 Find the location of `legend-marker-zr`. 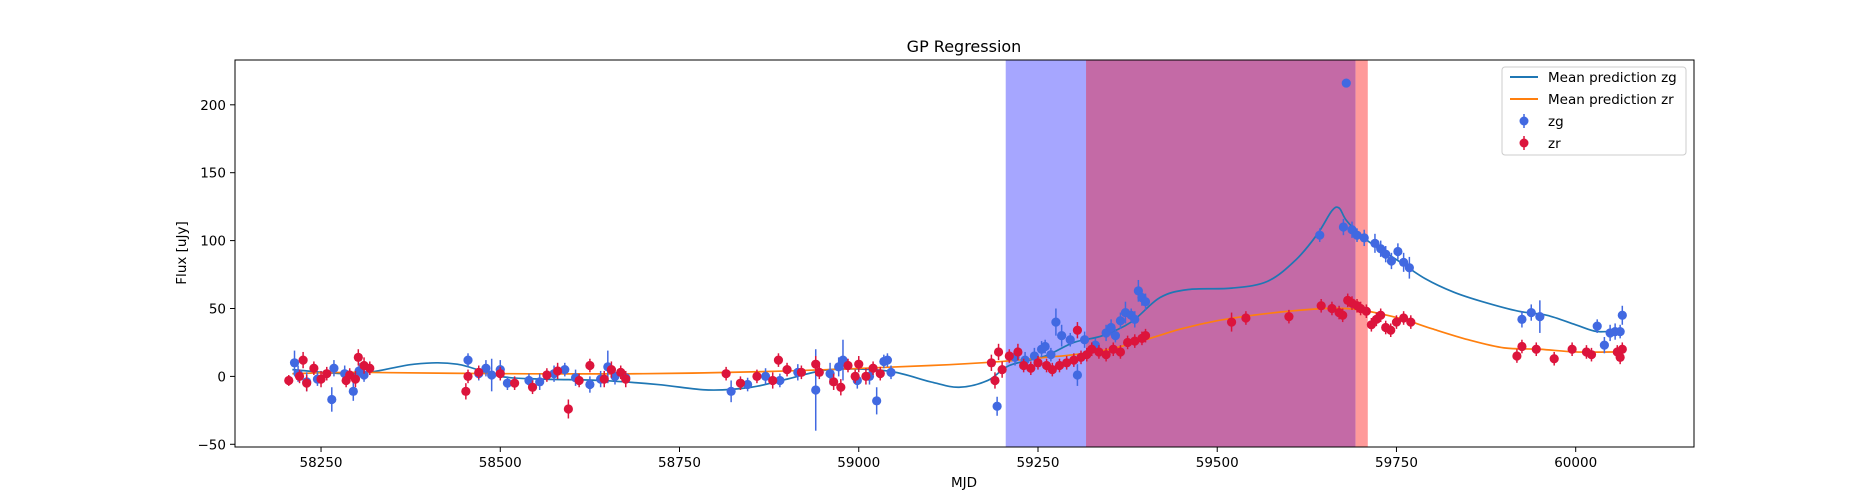

legend-marker-zr is located at coordinates (1524, 143).